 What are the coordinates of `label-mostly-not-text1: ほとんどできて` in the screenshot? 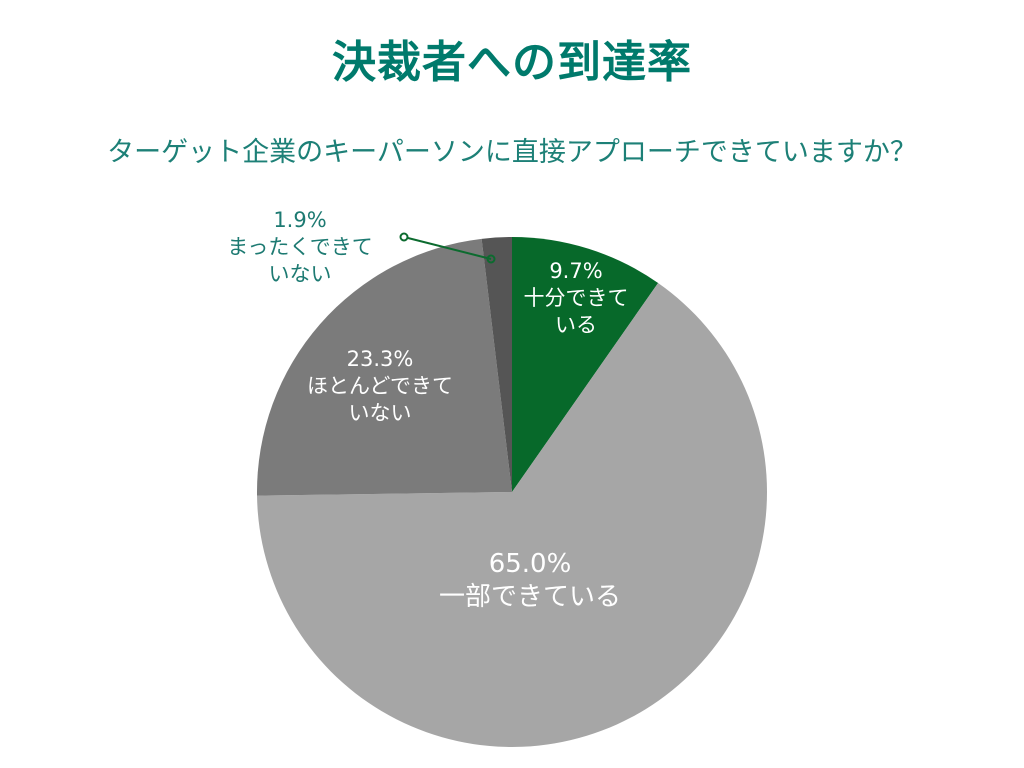 It's located at (380, 385).